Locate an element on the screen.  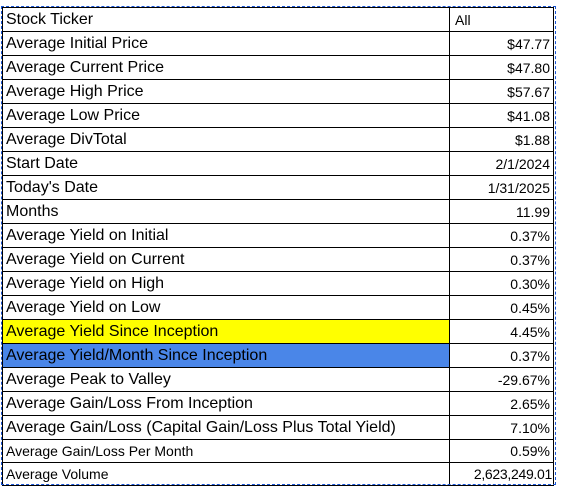
table-row: Average High Price $57.67 is located at coordinates (278, 91).